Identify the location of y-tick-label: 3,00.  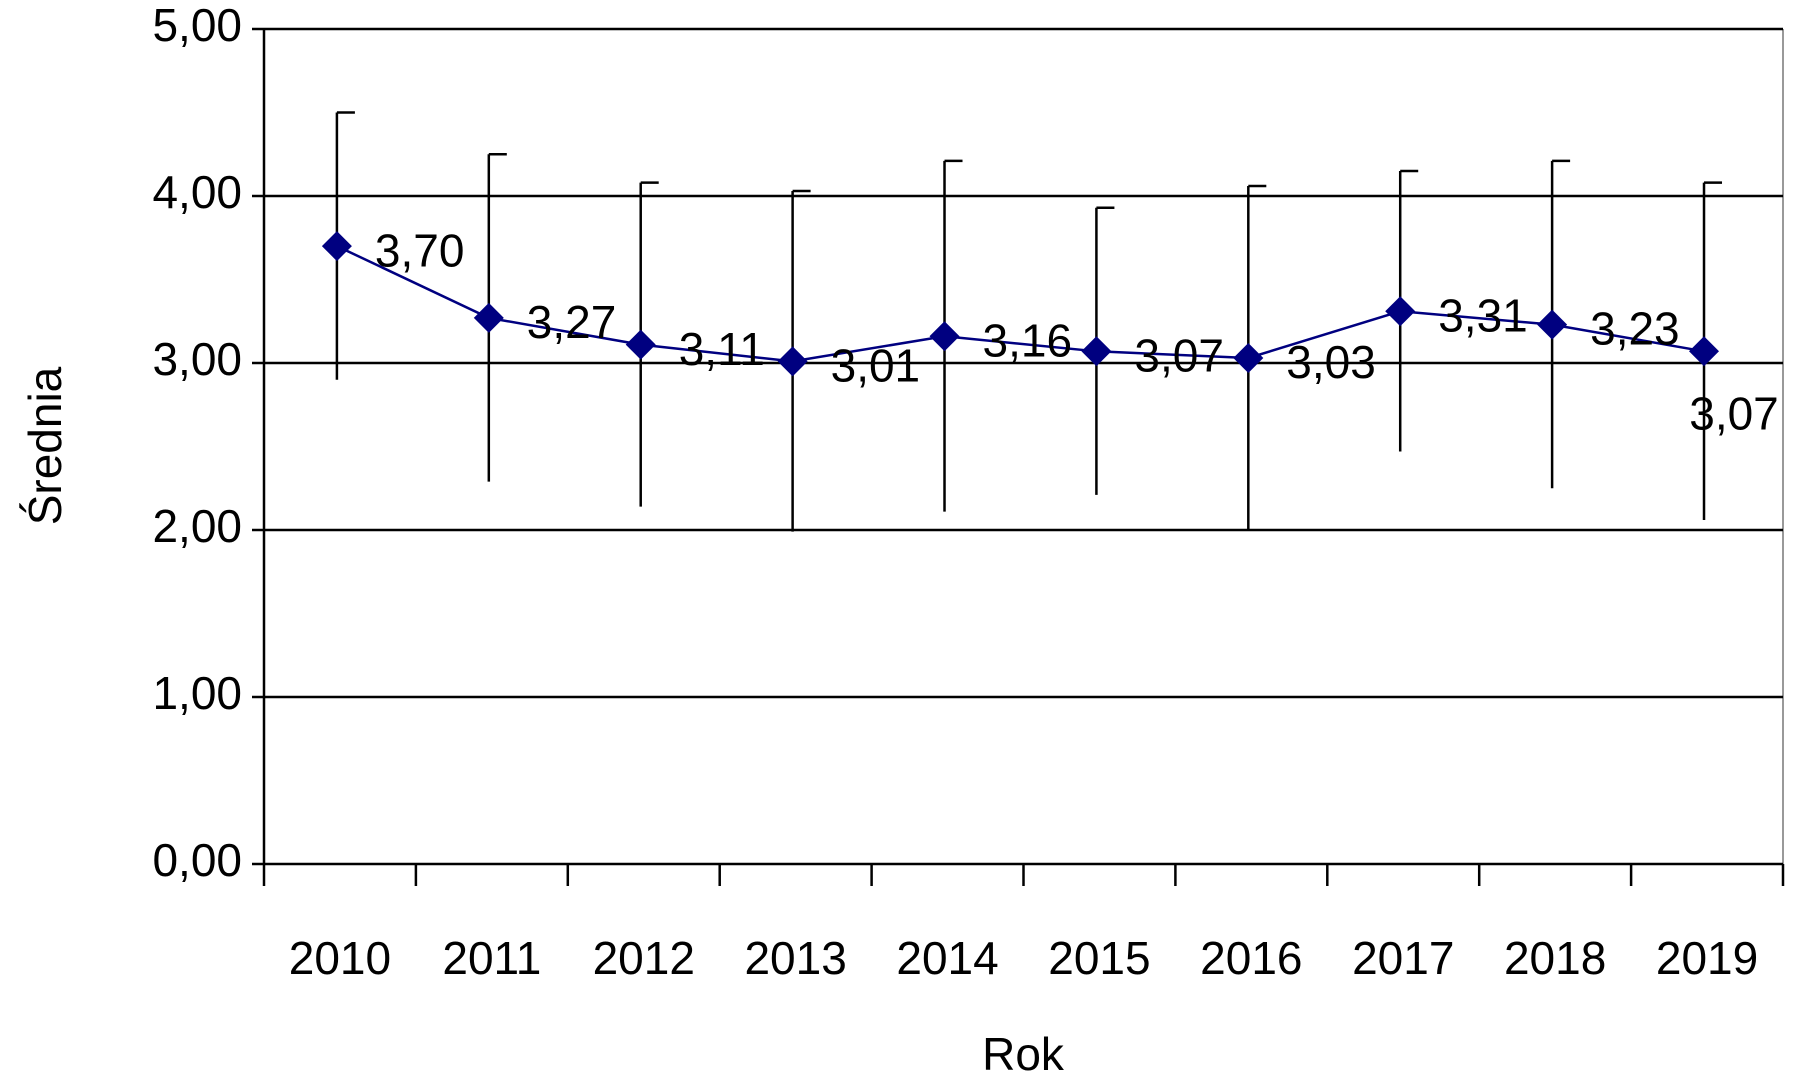
(197, 359).